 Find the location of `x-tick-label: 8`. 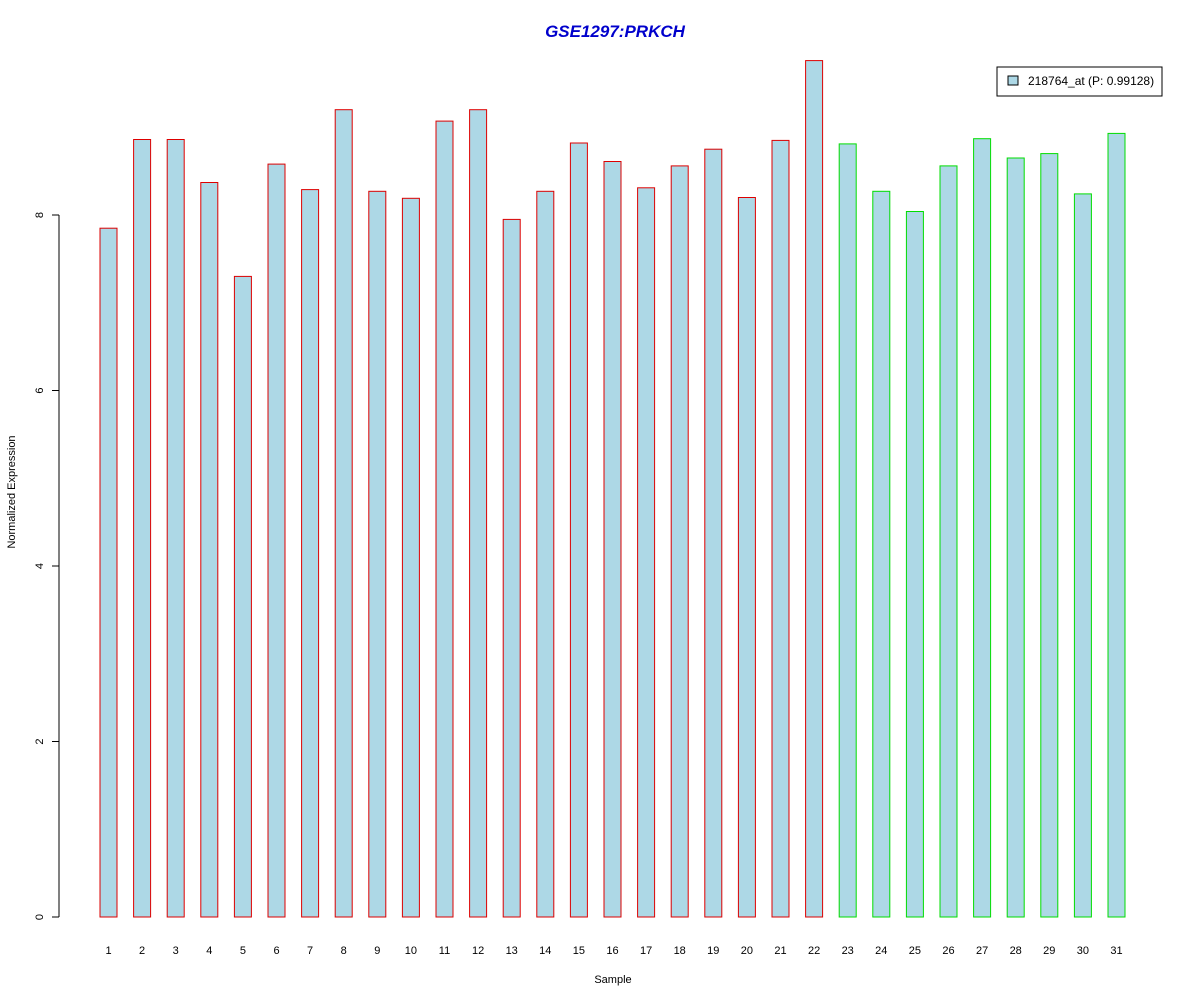

x-tick-label: 8 is located at coordinates (344, 951).